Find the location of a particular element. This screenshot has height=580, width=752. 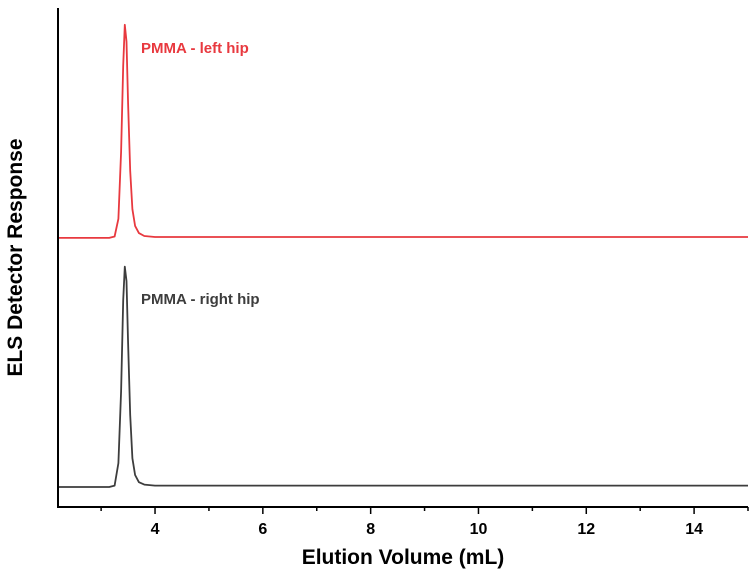

y-axis-title: ELS Detector Response is located at coordinates (15, 257).